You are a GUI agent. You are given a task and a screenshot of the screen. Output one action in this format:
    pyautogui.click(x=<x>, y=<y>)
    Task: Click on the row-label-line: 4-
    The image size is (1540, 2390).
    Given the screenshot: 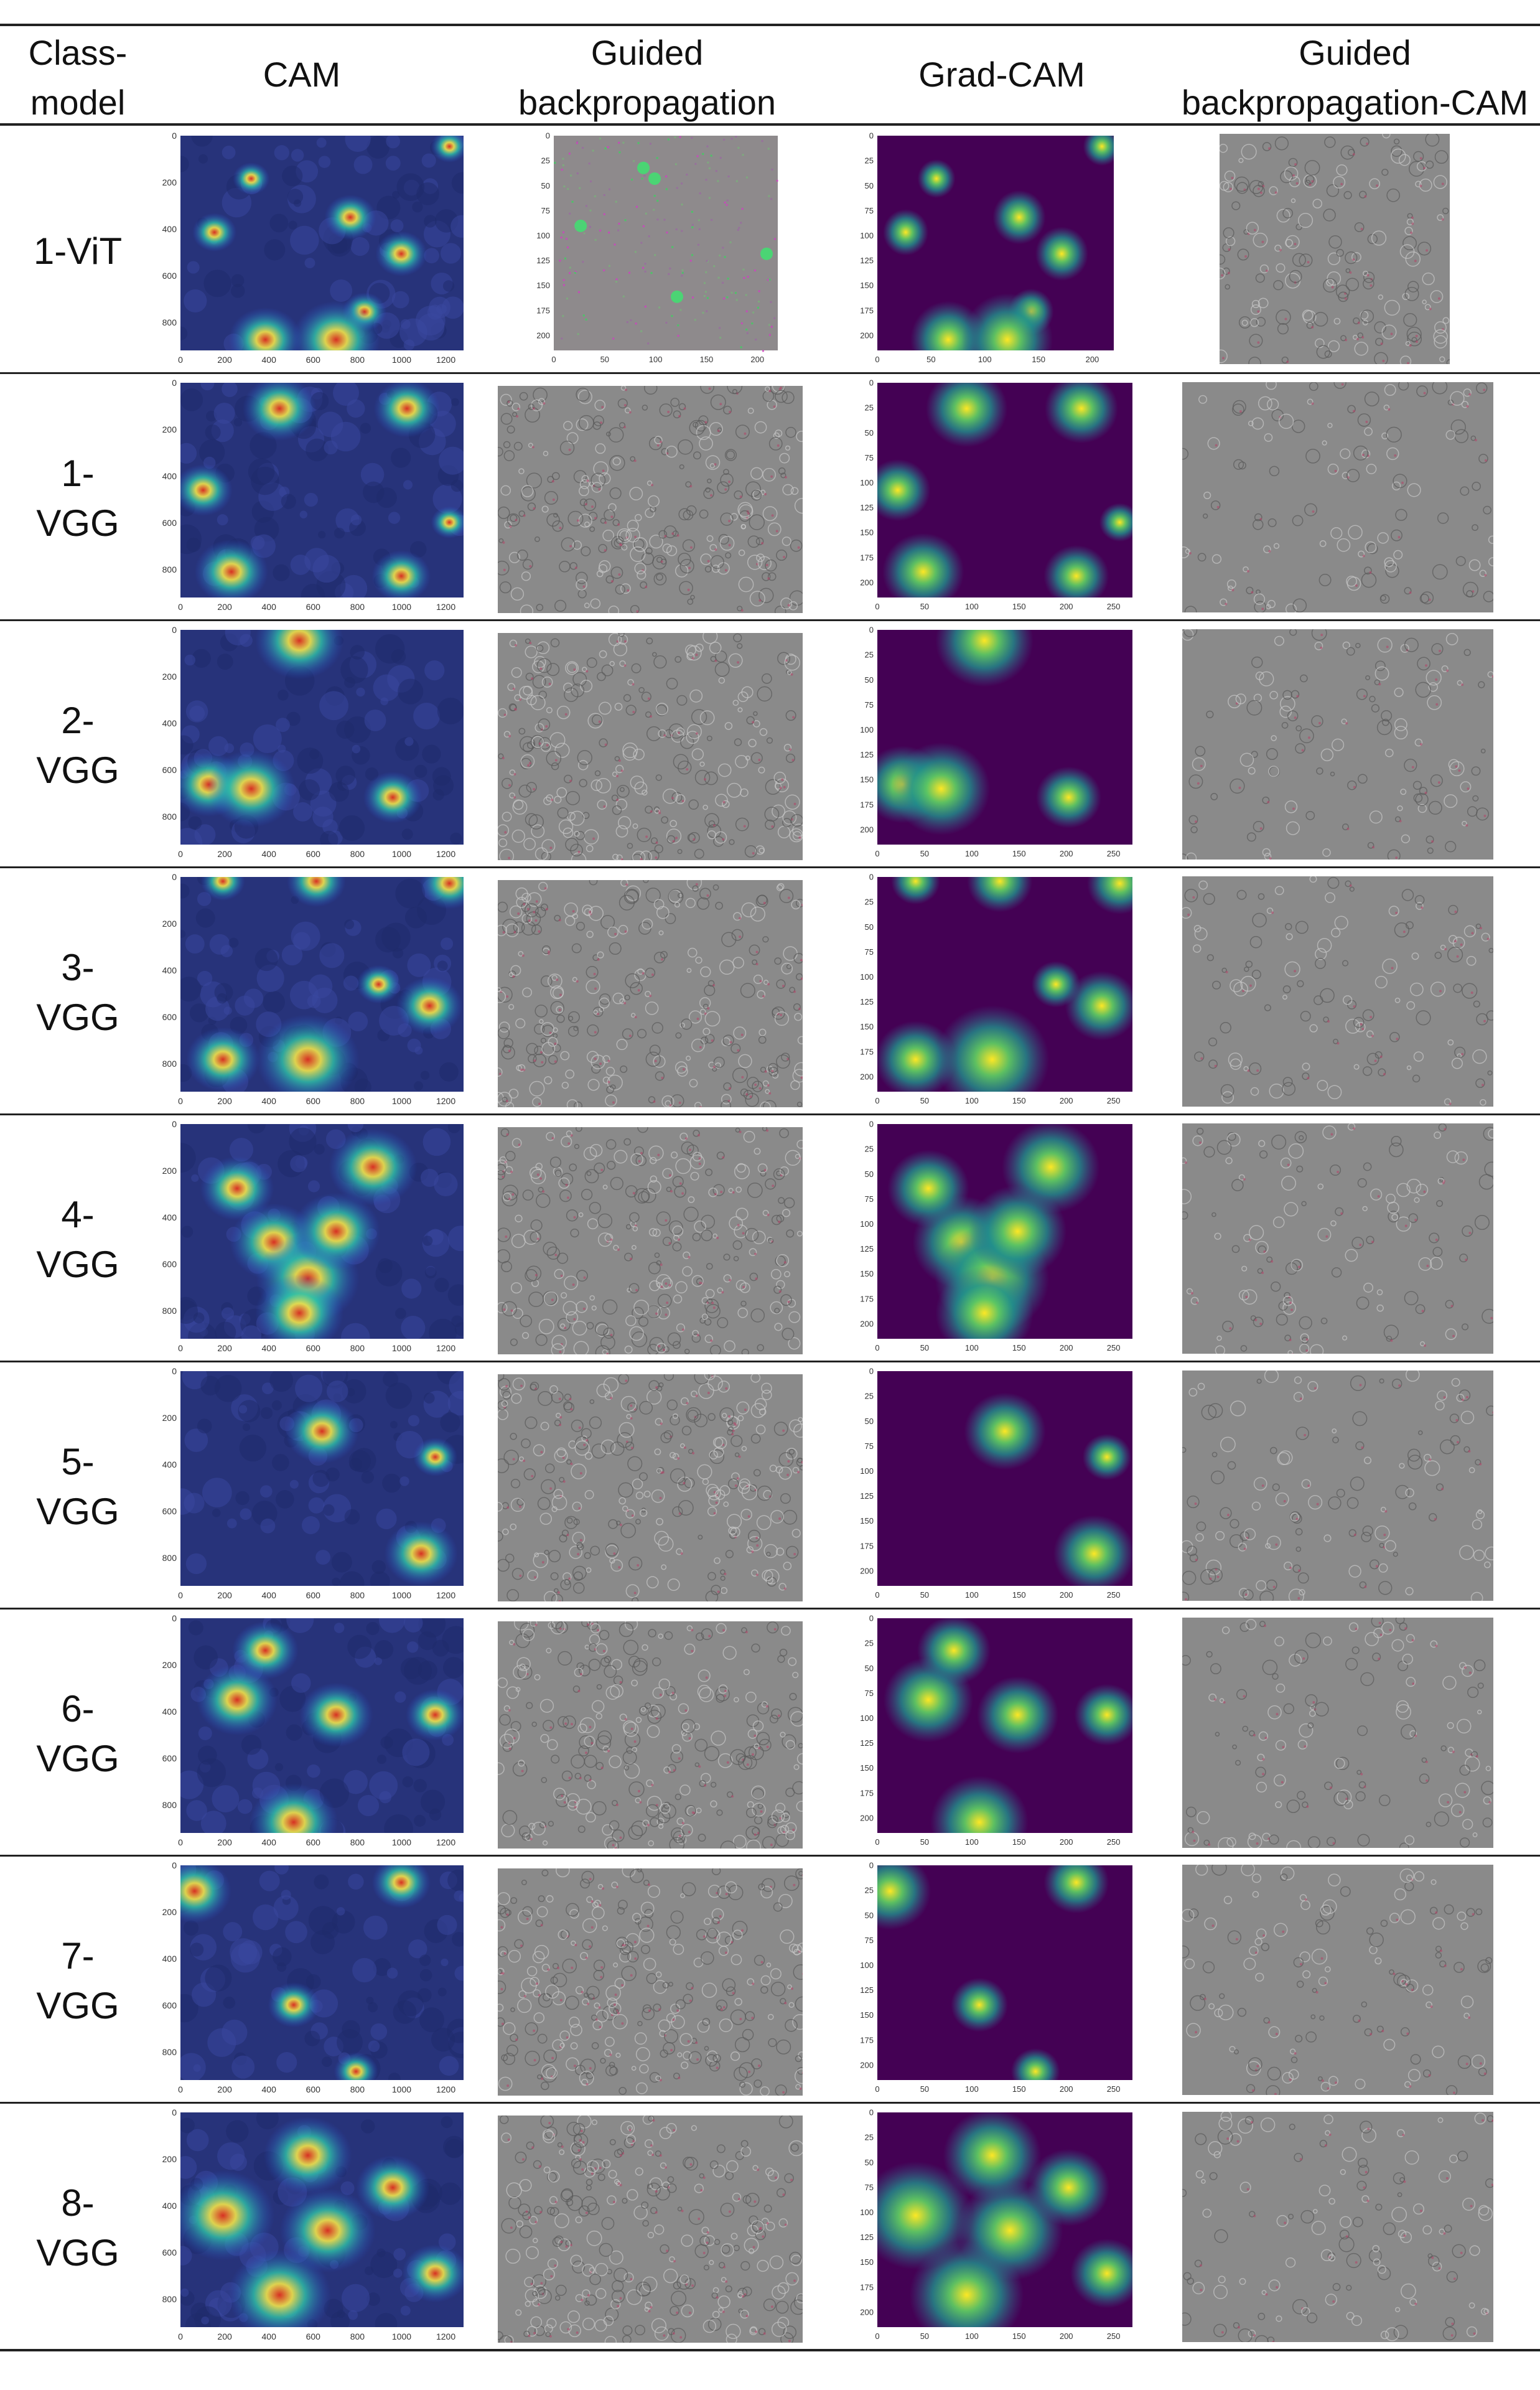 What is the action you would take?
    pyautogui.click(x=78, y=1214)
    